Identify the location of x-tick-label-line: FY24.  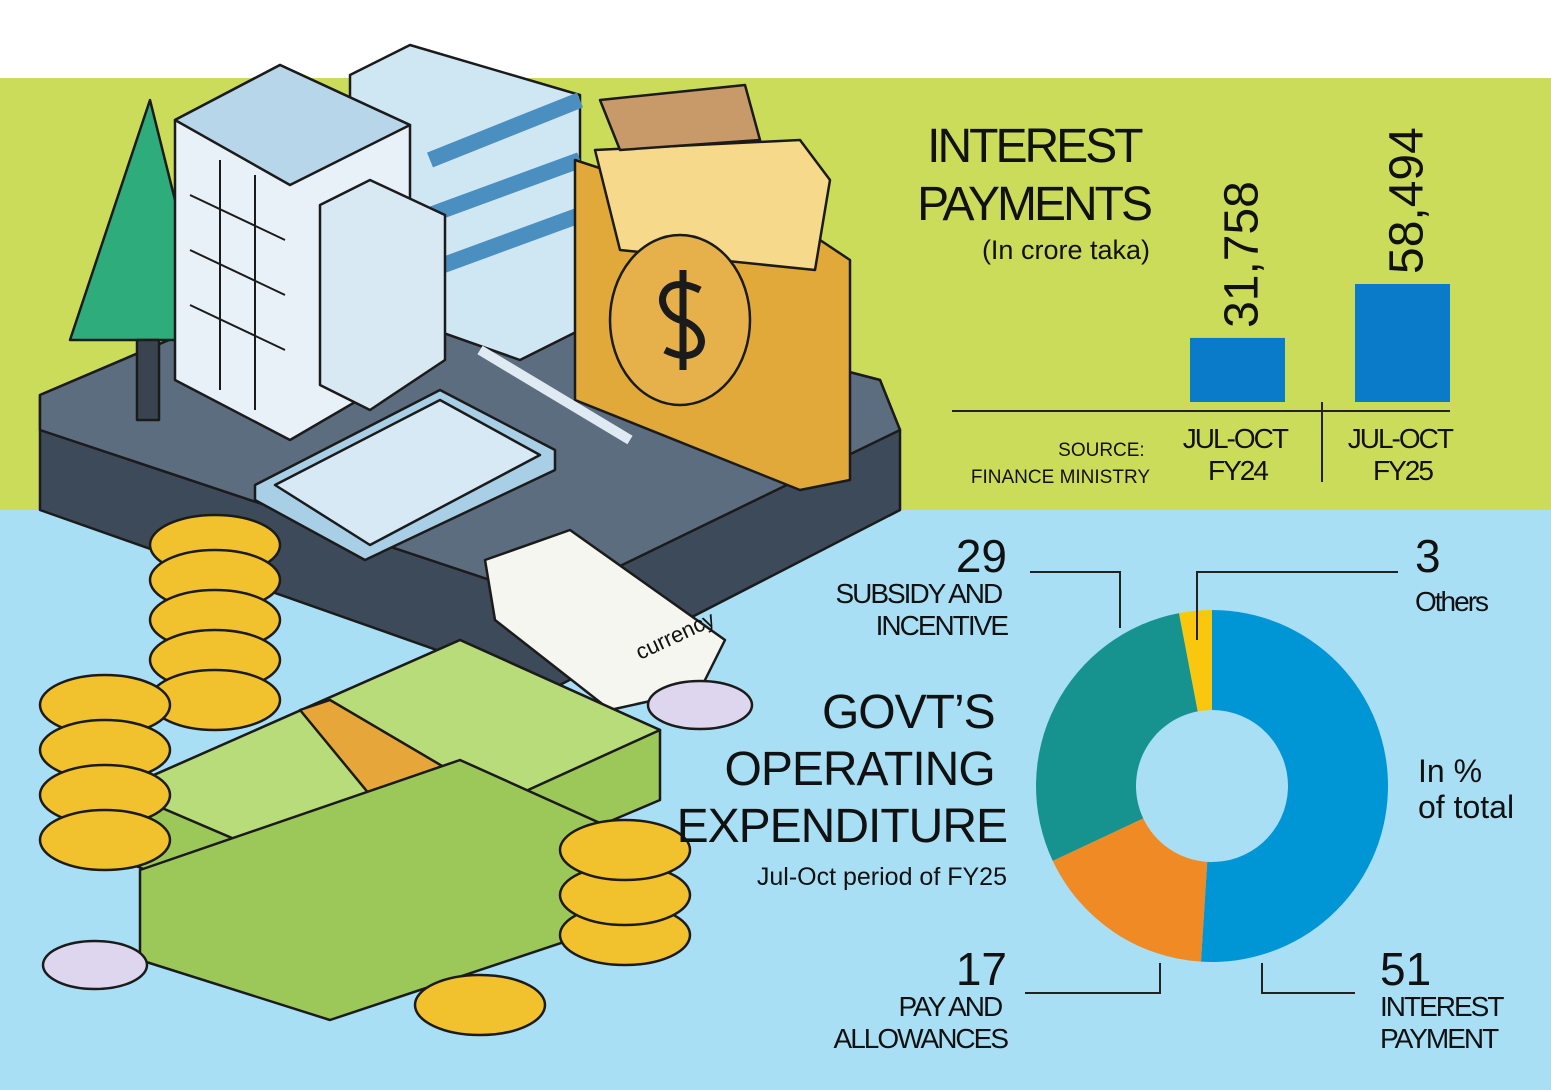
(1238, 470).